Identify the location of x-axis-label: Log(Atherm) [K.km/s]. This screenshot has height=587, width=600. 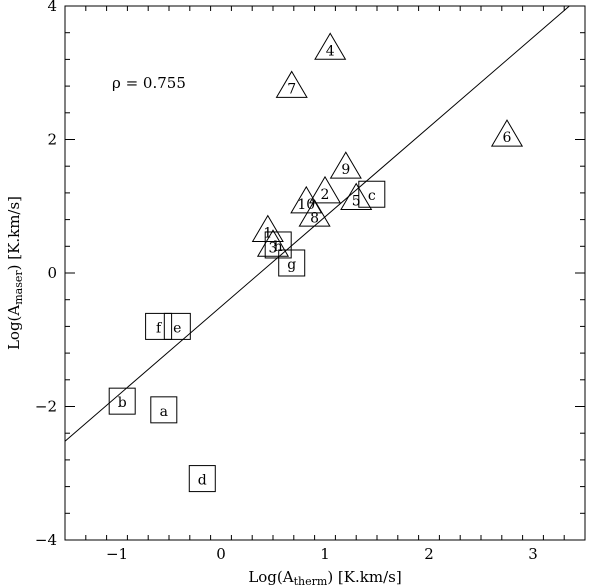
(324, 577).